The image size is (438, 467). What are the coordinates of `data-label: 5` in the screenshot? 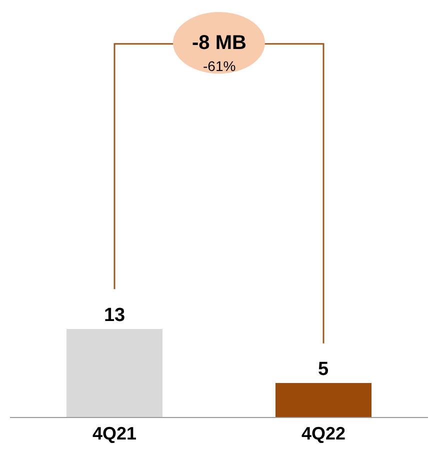 It's located at (323, 369).